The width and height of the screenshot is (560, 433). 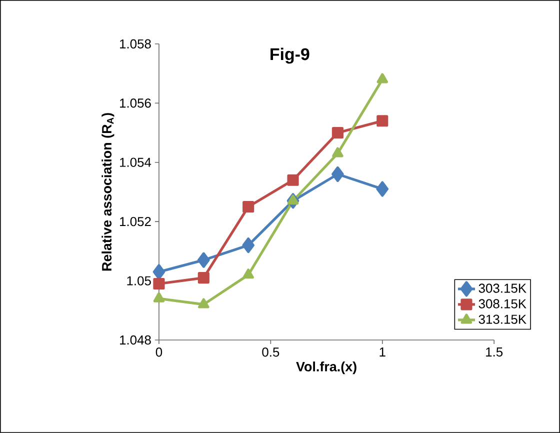 I want to click on legend-label: 303.15K, so click(x=502, y=288).